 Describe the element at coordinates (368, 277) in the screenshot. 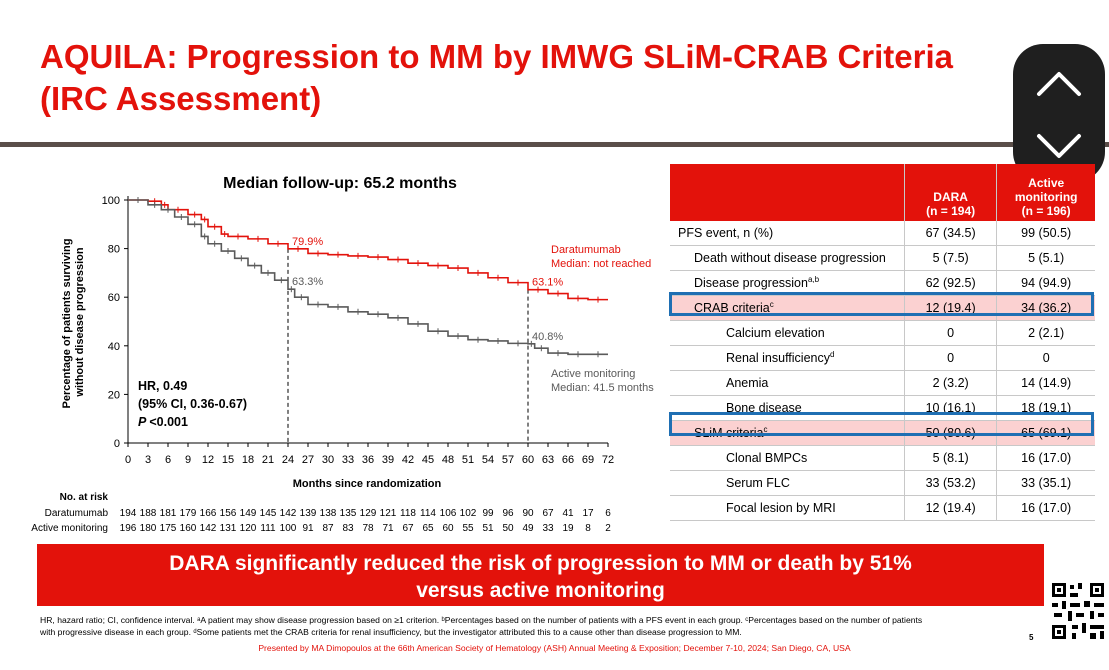

I see `chart-series` at that location.